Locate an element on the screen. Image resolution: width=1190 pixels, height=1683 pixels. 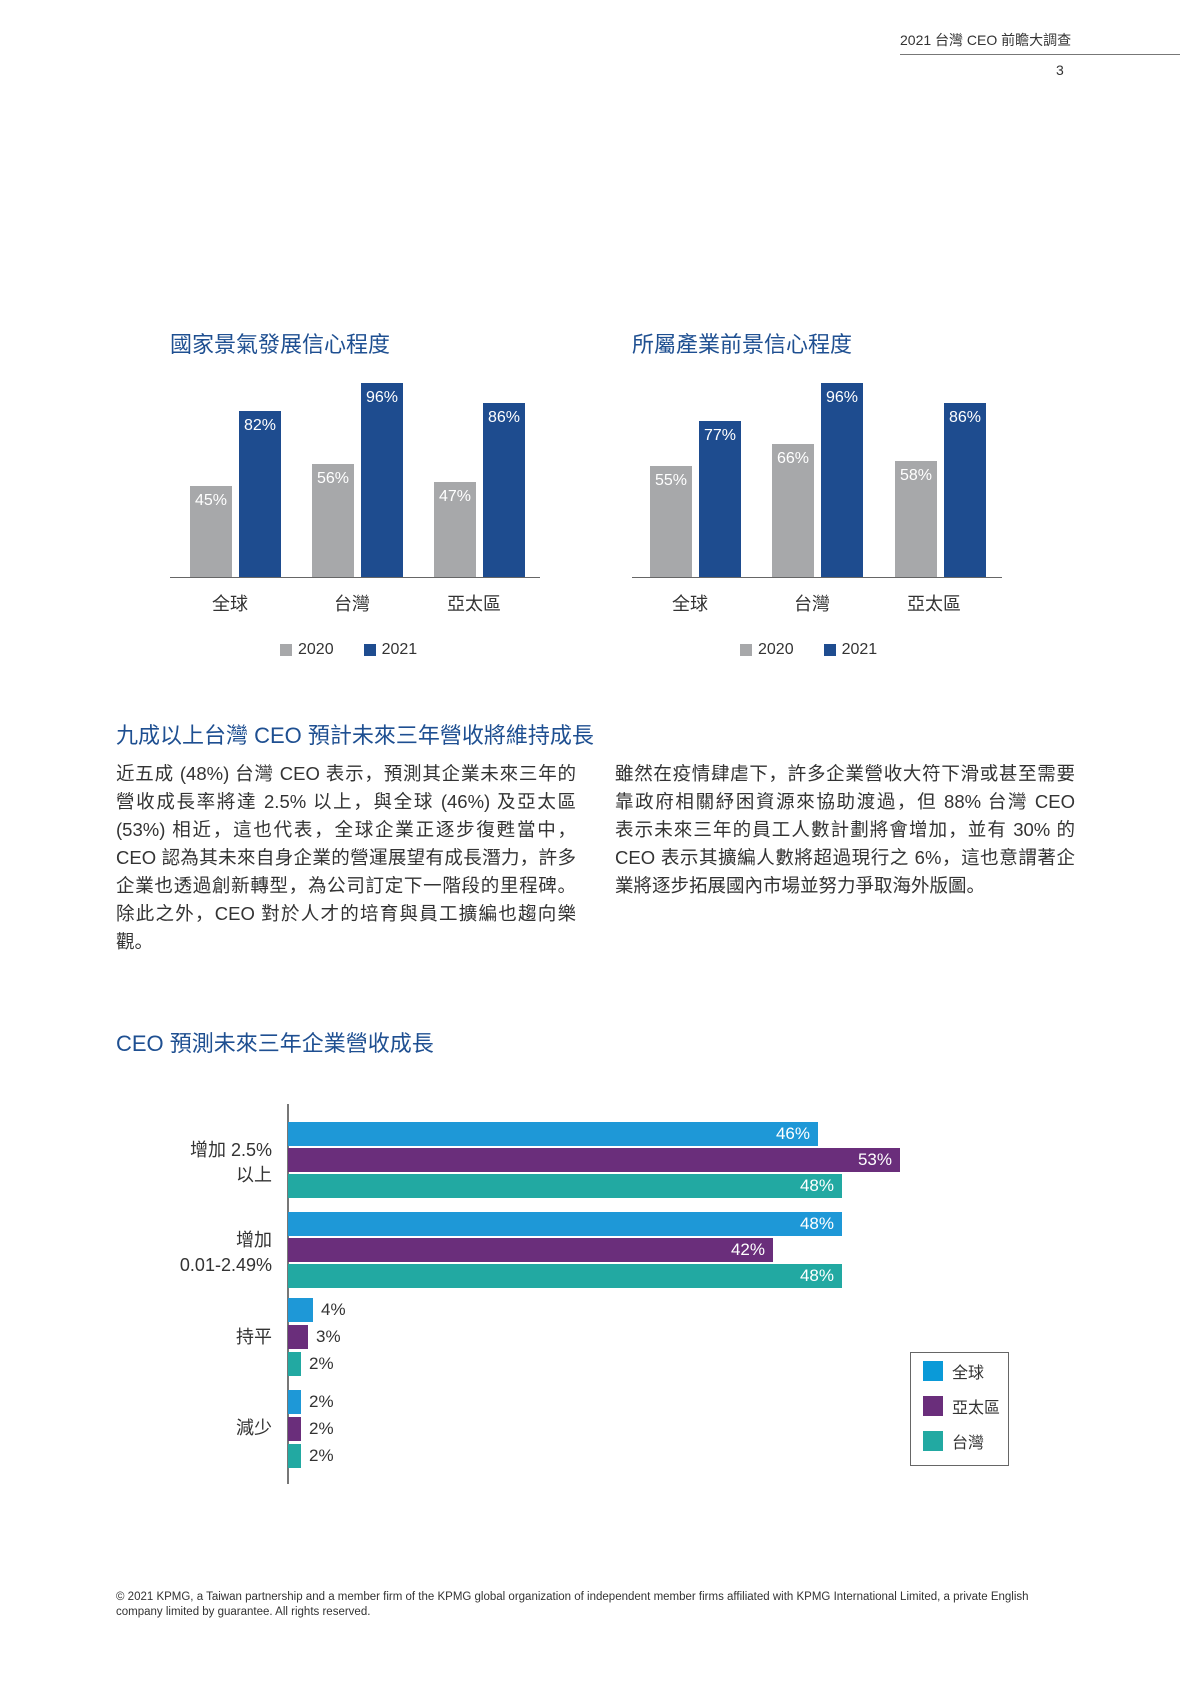
chart2-category: 全球 is located at coordinates (690, 604).